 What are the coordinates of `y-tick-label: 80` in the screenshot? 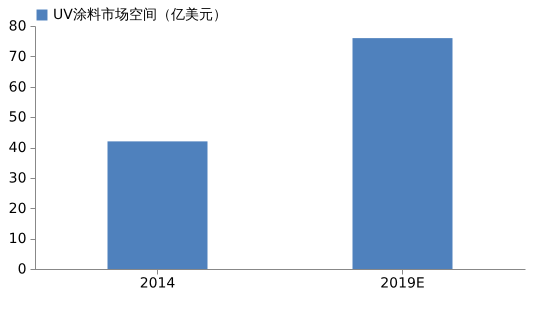 It's located at (17, 26).